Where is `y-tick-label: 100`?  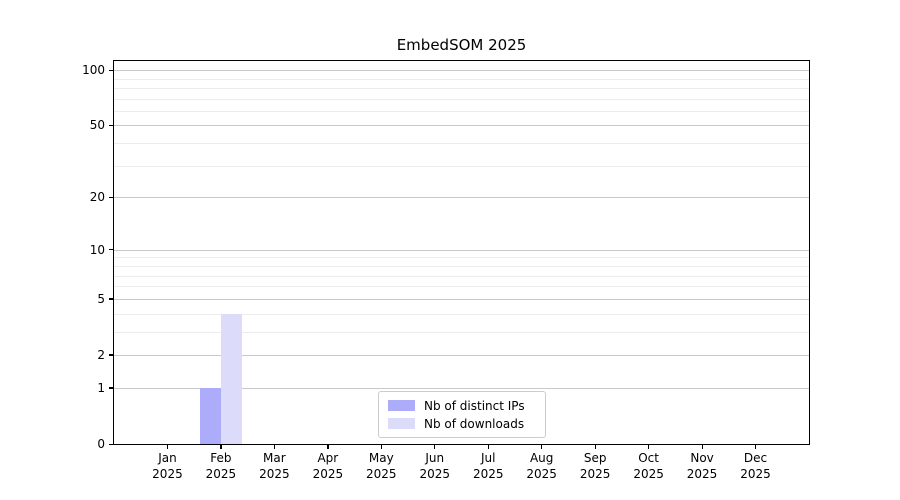 y-tick-label: 100 is located at coordinates (93, 70).